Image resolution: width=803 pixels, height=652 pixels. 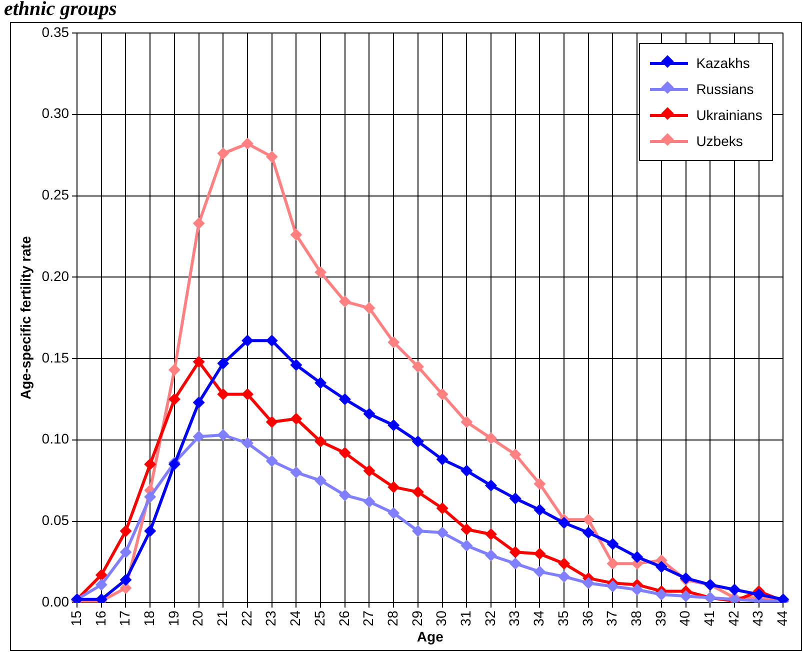 I want to click on x-tick-label: 37, so click(x=612, y=618).